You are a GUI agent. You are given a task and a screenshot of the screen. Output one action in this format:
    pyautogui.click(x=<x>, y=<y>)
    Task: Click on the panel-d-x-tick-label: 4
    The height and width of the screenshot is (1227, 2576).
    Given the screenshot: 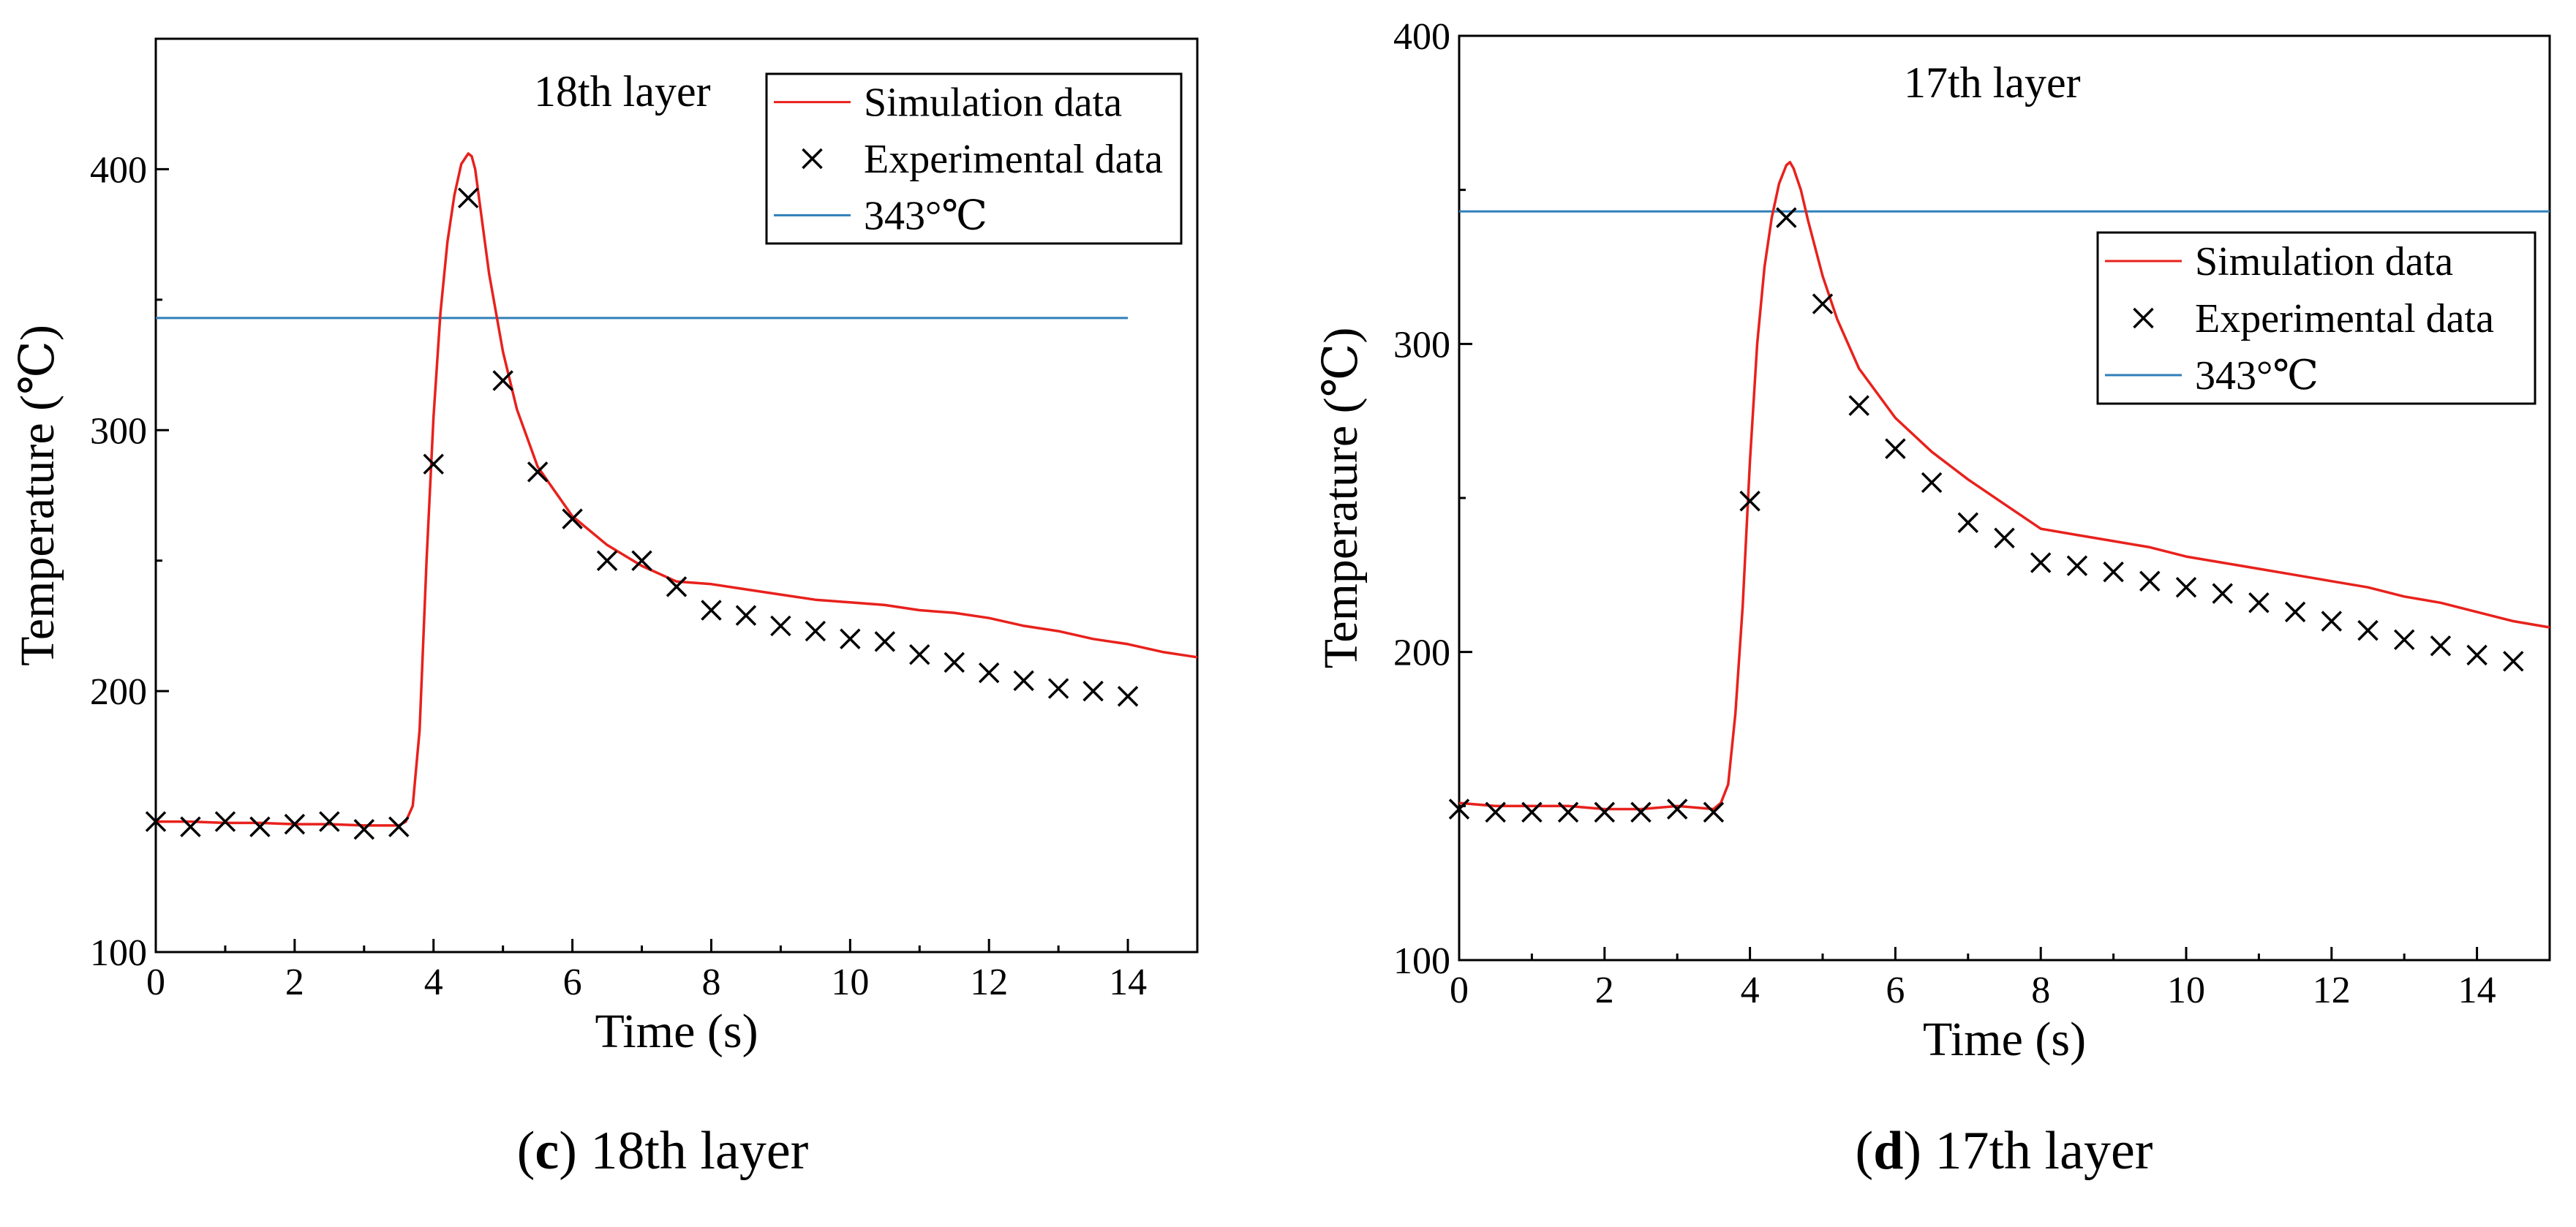 What is the action you would take?
    pyautogui.click(x=1750, y=990)
    